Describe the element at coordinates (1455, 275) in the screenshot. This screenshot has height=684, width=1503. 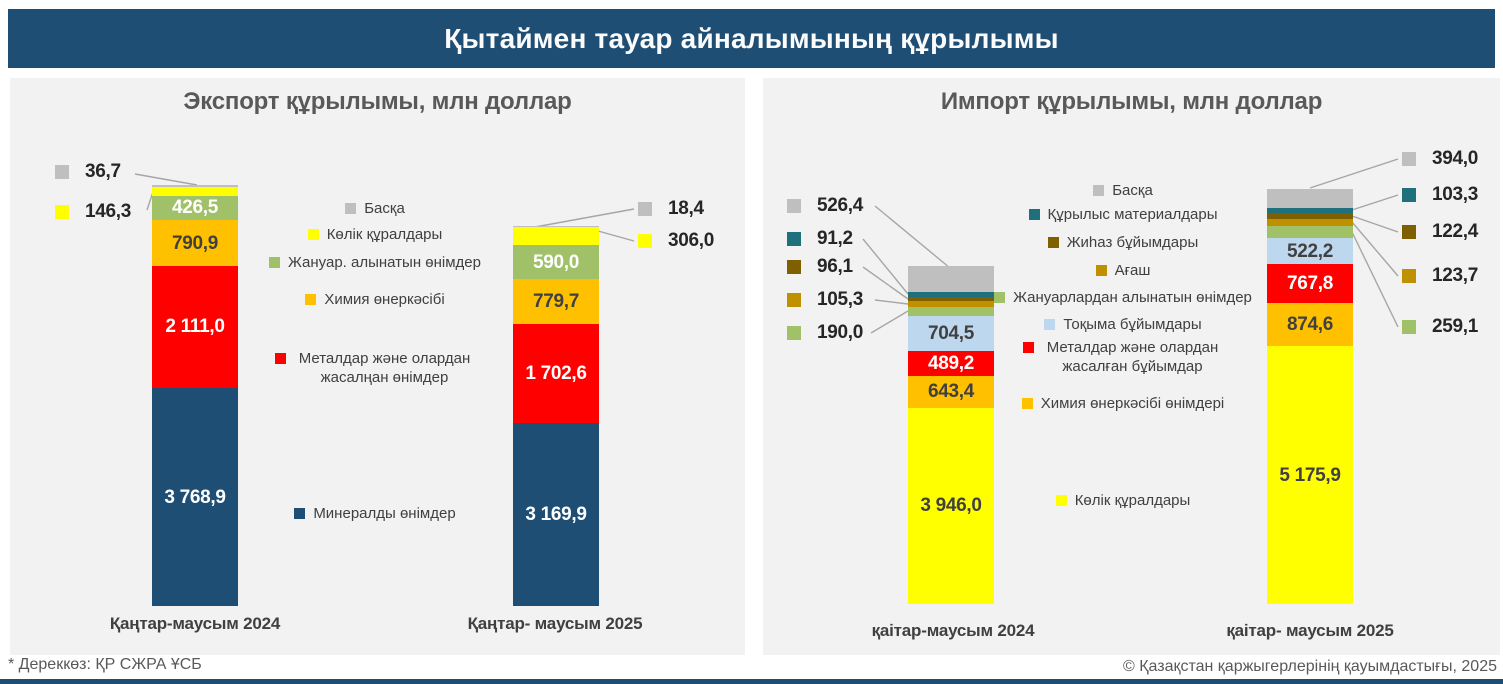
I see `callout-value: 123,7` at that location.